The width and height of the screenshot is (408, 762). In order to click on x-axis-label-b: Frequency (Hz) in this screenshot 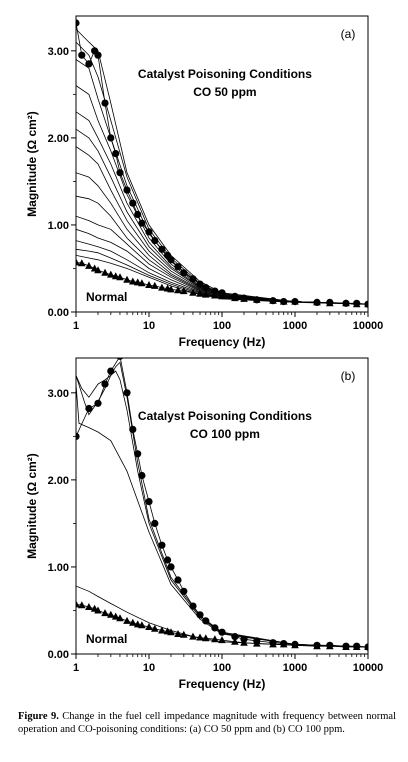, I will do `click(222, 684)`.